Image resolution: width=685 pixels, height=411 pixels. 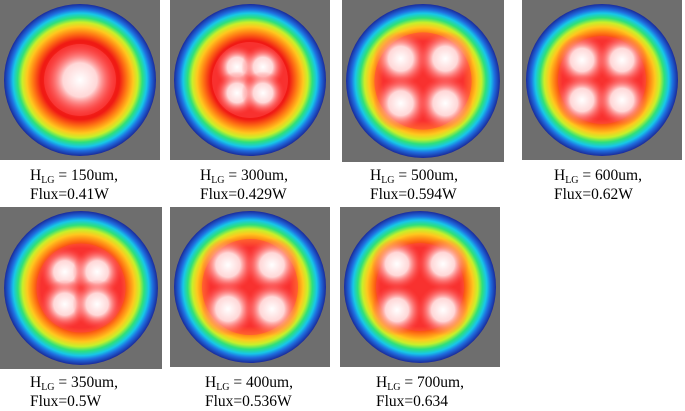 I want to click on caption-350um: HLG = 350um, Flux=0.5W, so click(x=74, y=392).